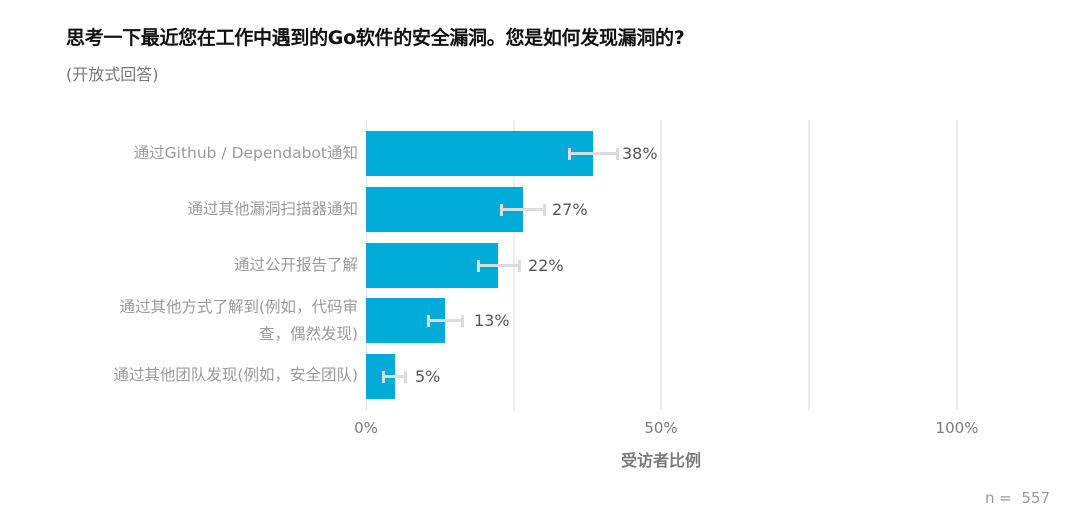  Describe the element at coordinates (308, 334) in the screenshot. I see `category-label-line2: 查，偶然发现)` at that location.